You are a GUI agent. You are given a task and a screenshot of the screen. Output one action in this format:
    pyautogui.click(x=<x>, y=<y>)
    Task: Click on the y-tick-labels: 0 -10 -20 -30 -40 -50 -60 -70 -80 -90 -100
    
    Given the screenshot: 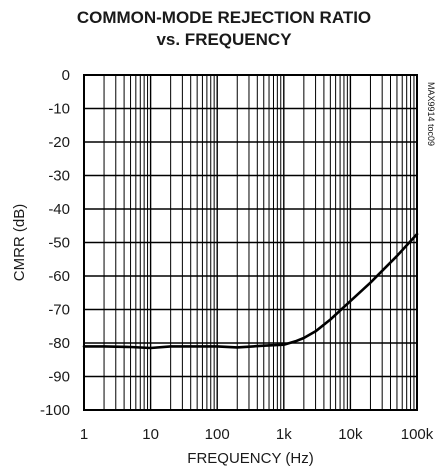 What is the action you would take?
    pyautogui.click(x=55, y=243)
    